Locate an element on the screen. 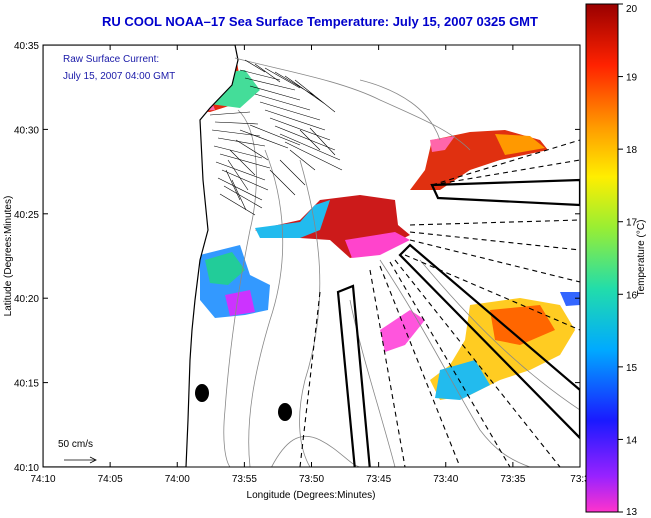 The width and height of the screenshot is (651, 518). sector-box-se is located at coordinates (489, 341).